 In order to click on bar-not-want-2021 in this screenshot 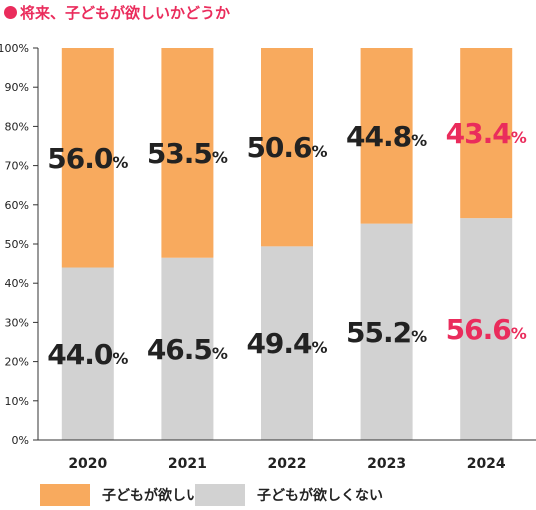, I will do `click(187, 348)`.